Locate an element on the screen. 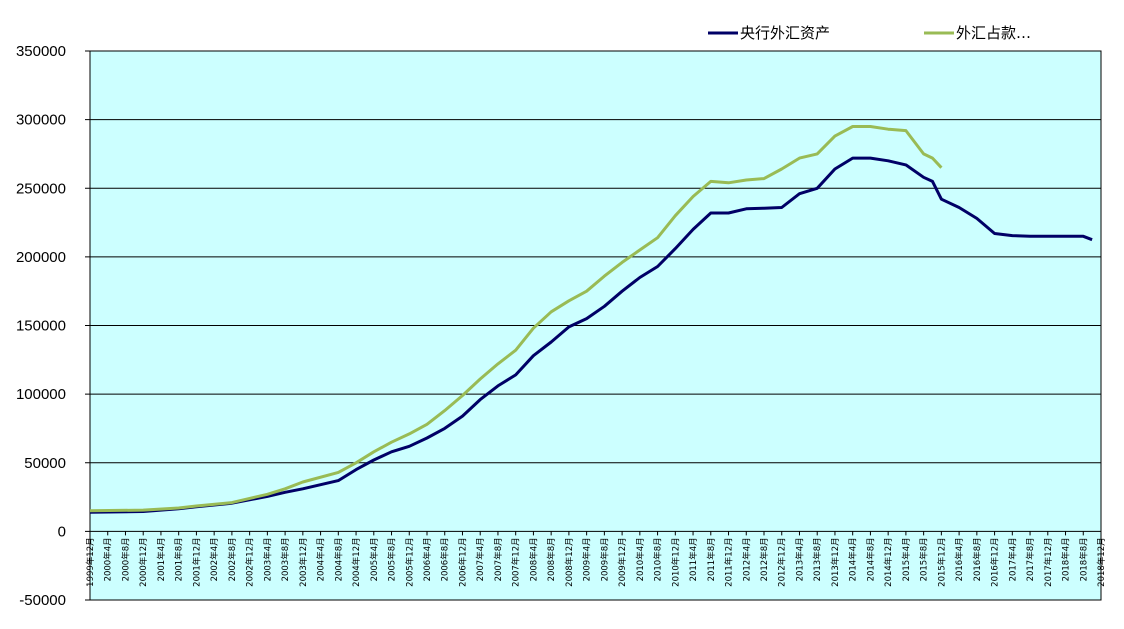  y-tick-label: 50000 is located at coordinates (45, 463).